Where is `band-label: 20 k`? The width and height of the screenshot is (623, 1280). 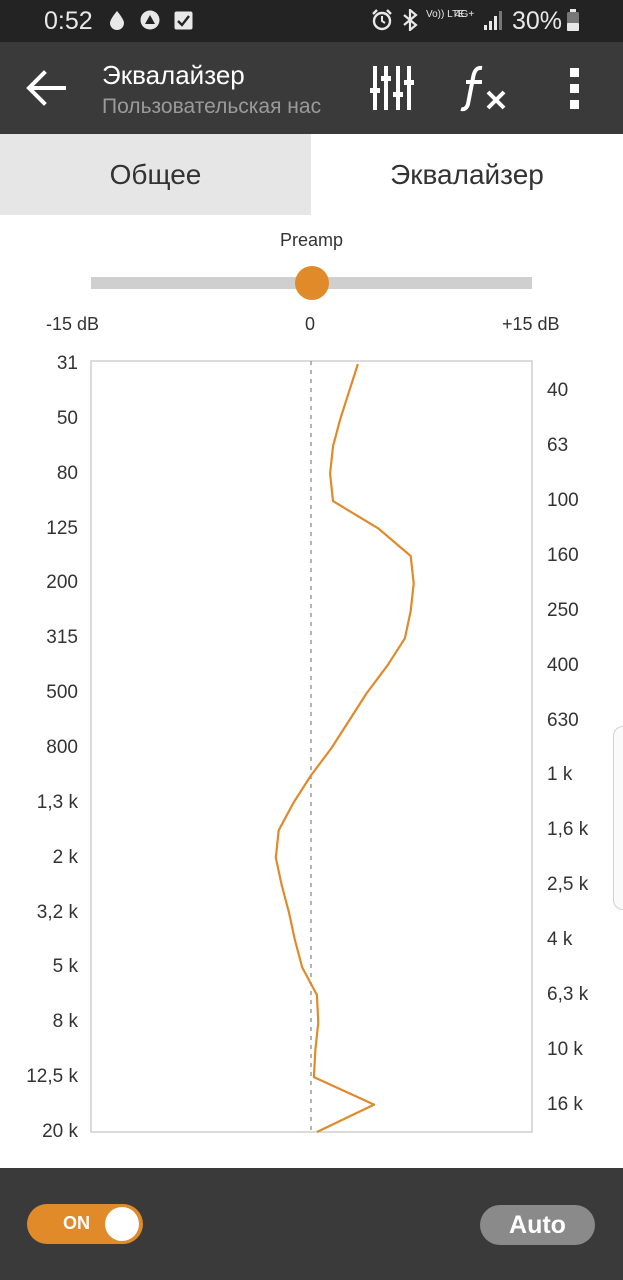
band-label: 20 k is located at coordinates (60, 1131).